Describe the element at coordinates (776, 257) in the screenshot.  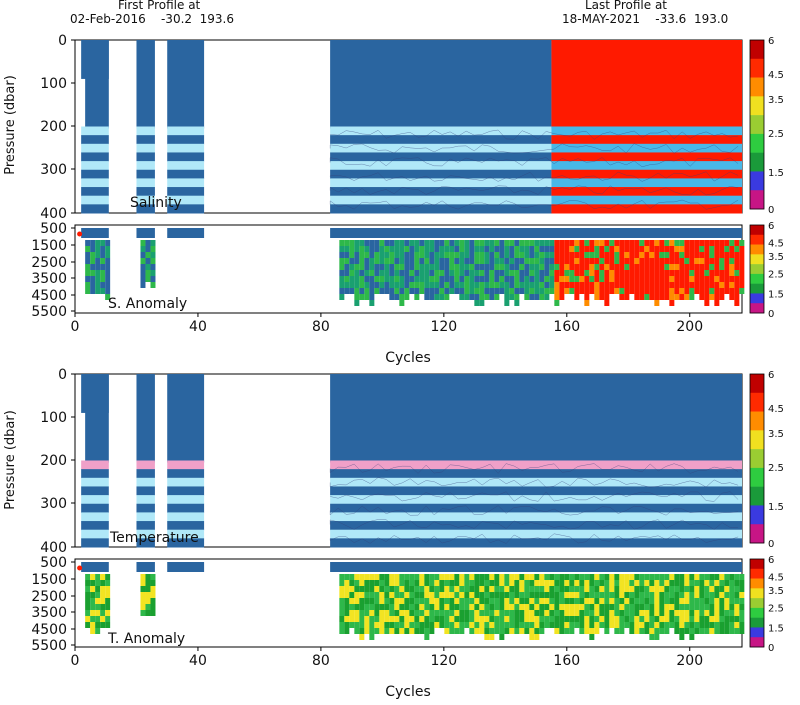
I see `colorbar-tick-label: 3.5` at that location.